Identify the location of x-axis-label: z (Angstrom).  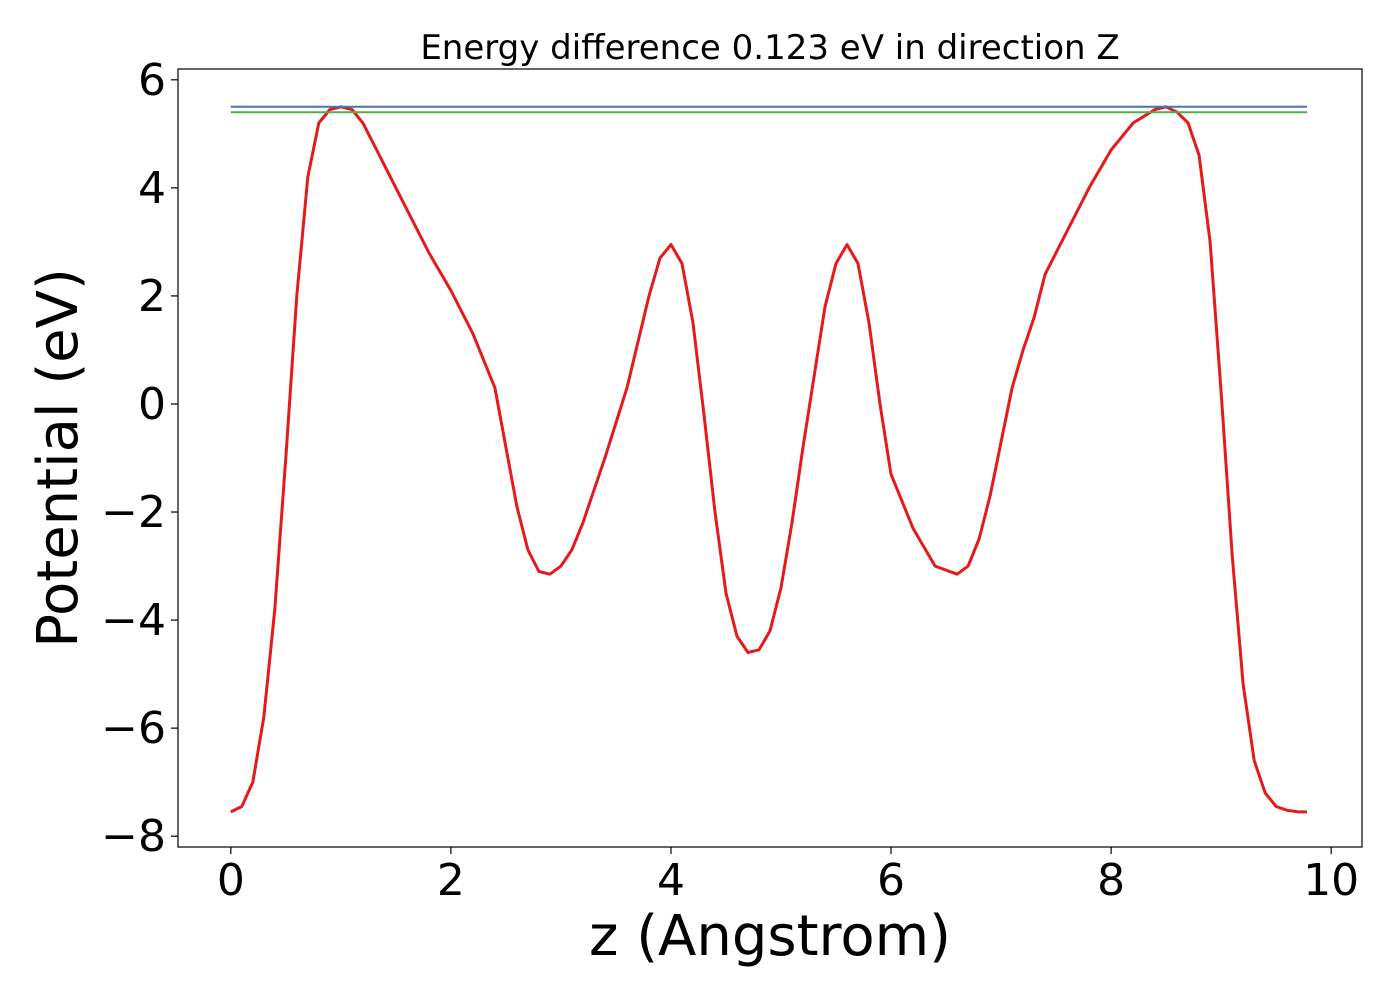
(770, 936).